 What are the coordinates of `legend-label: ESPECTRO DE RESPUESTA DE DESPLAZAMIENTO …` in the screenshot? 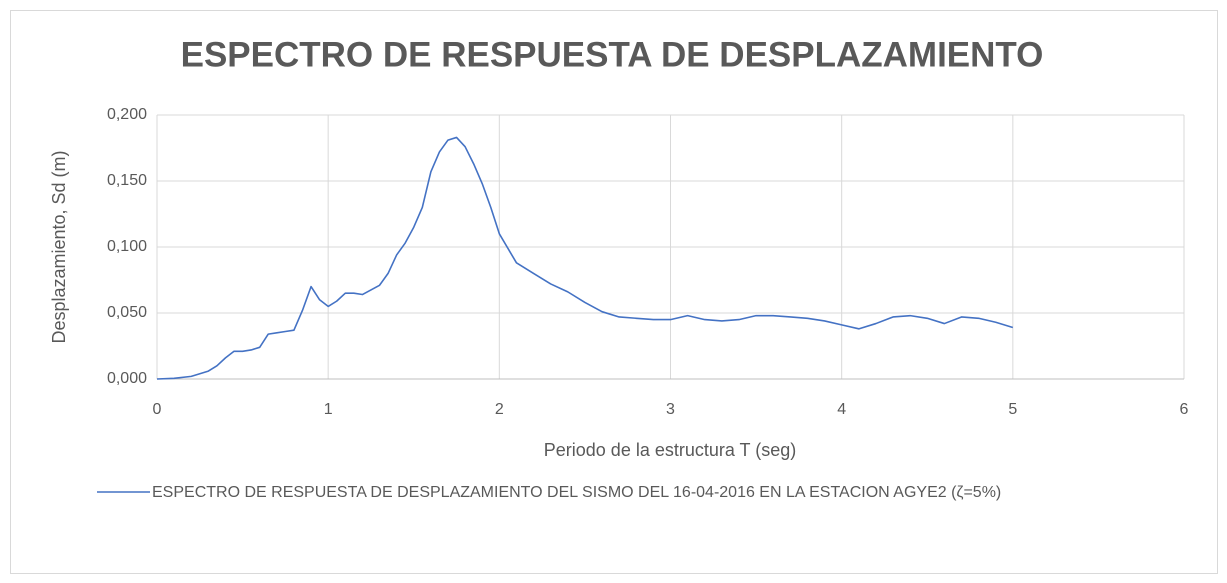 It's located at (577, 492).